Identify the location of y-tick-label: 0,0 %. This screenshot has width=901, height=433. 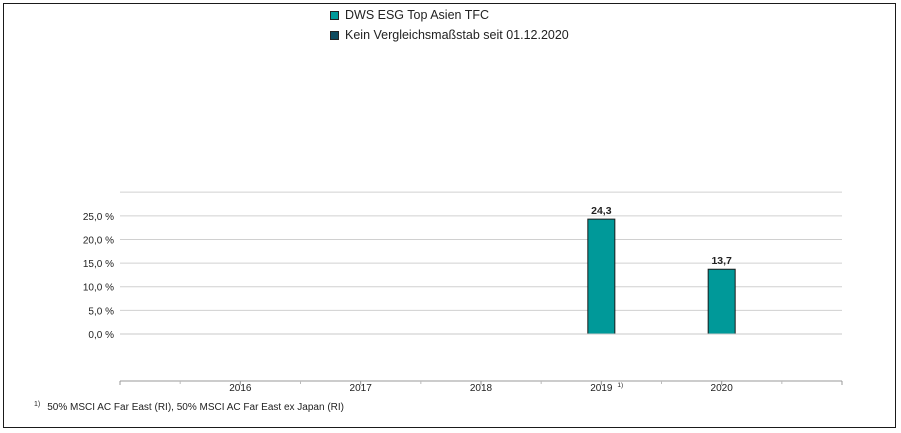
(101, 335).